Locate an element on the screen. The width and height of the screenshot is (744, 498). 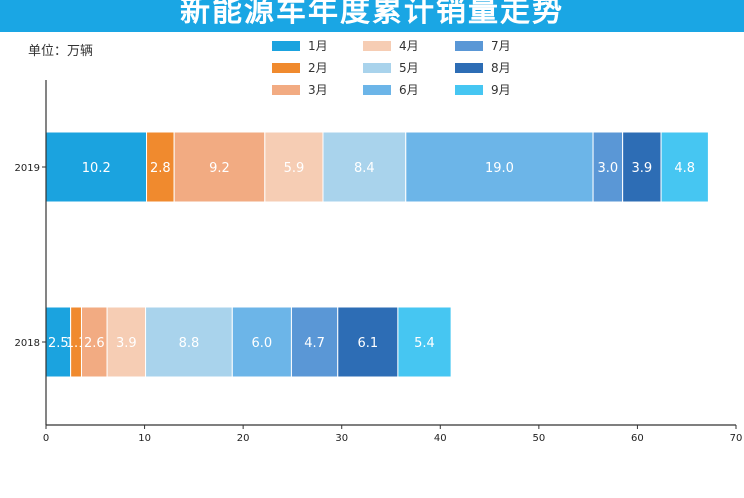
legend-label-5: 5月 is located at coordinates (409, 68).